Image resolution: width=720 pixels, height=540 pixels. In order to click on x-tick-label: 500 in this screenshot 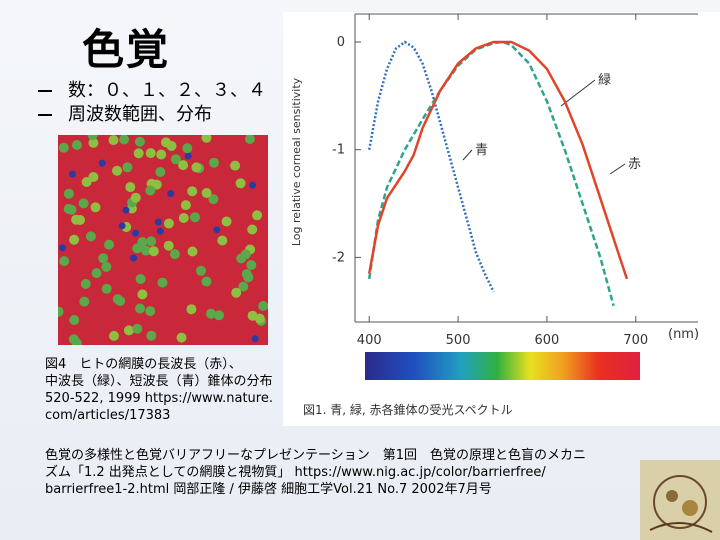, I will do `click(458, 340)`.